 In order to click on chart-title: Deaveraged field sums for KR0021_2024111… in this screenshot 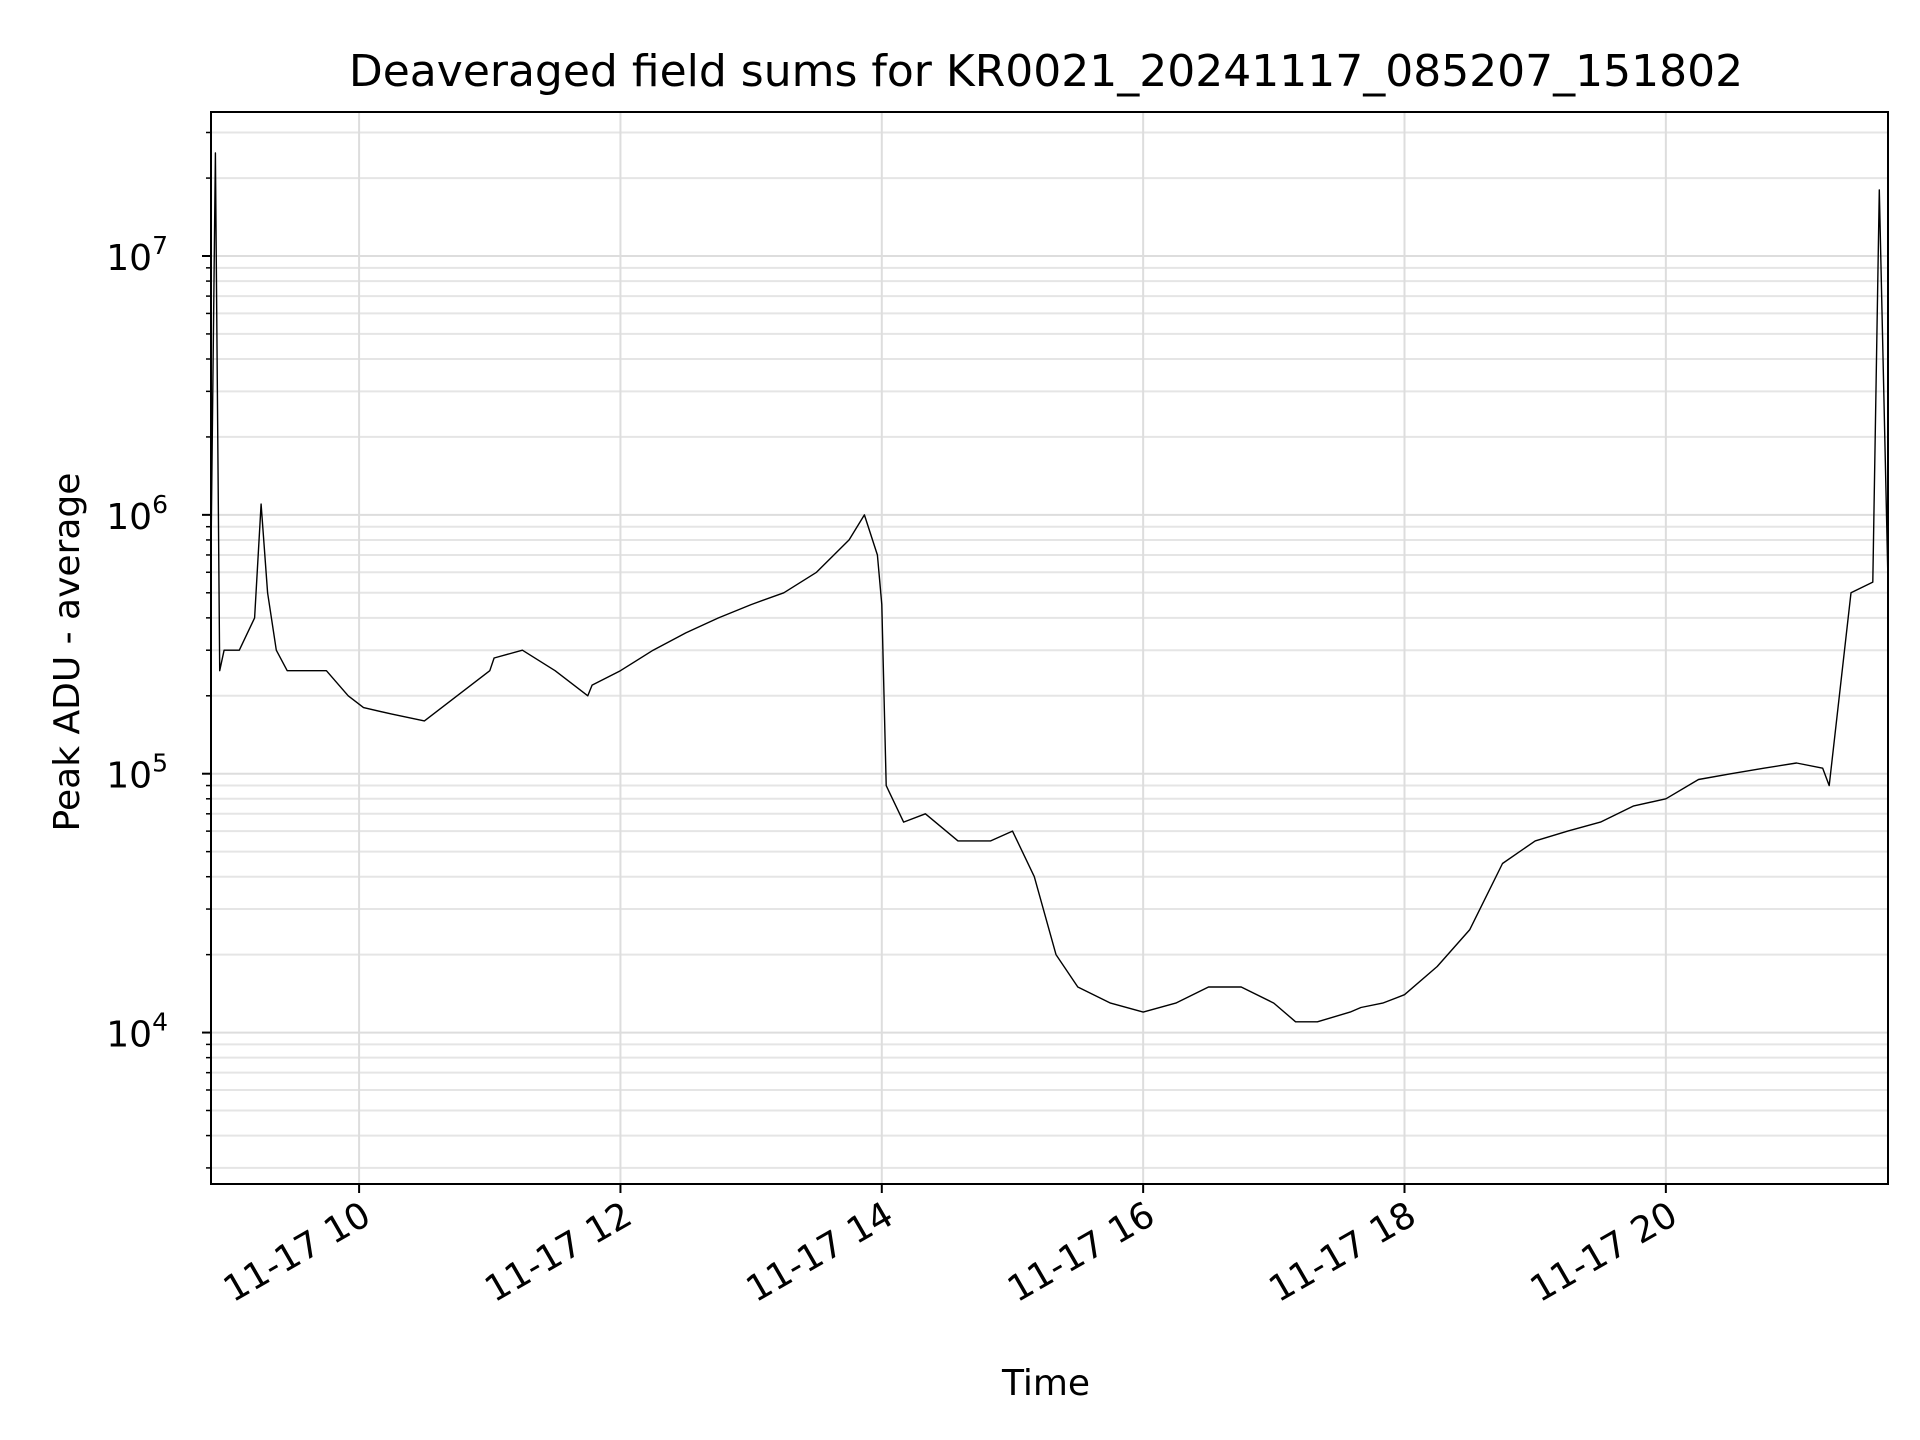, I will do `click(1046, 71)`.